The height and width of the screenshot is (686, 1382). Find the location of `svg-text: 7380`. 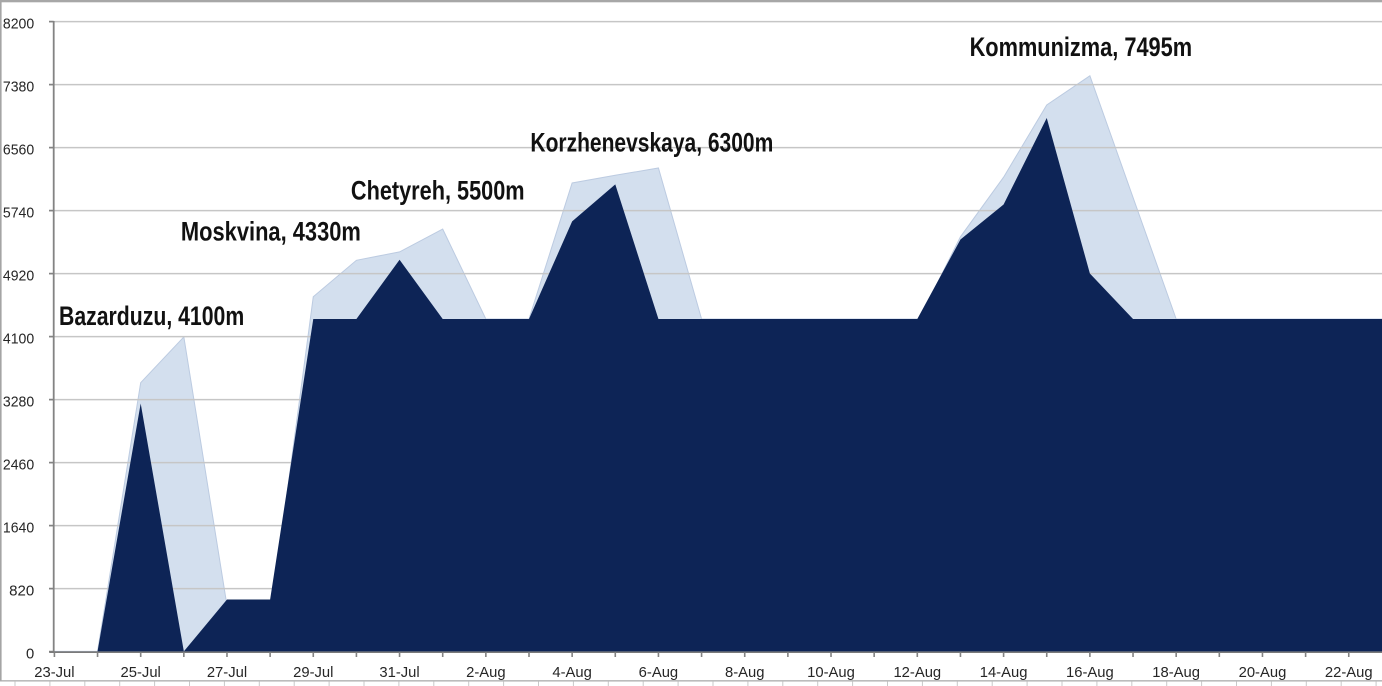

svg-text: 7380 is located at coordinates (18, 88).